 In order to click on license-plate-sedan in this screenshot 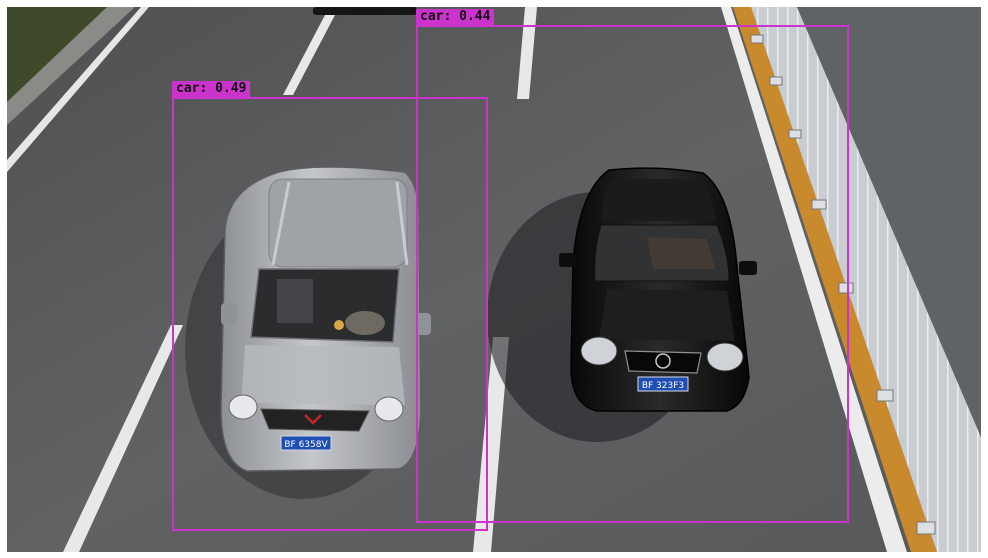, I will do `click(663, 384)`.